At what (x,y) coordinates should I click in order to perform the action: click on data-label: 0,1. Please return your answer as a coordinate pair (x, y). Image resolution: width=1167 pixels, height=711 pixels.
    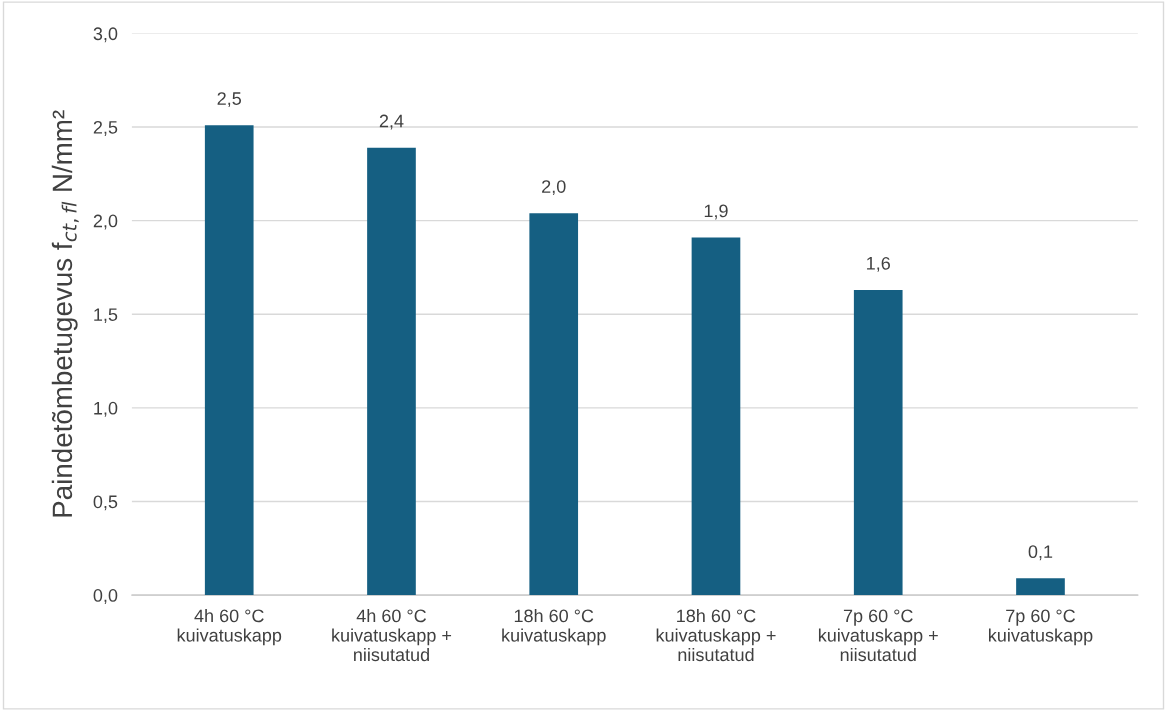
    Looking at the image, I should click on (1040, 553).